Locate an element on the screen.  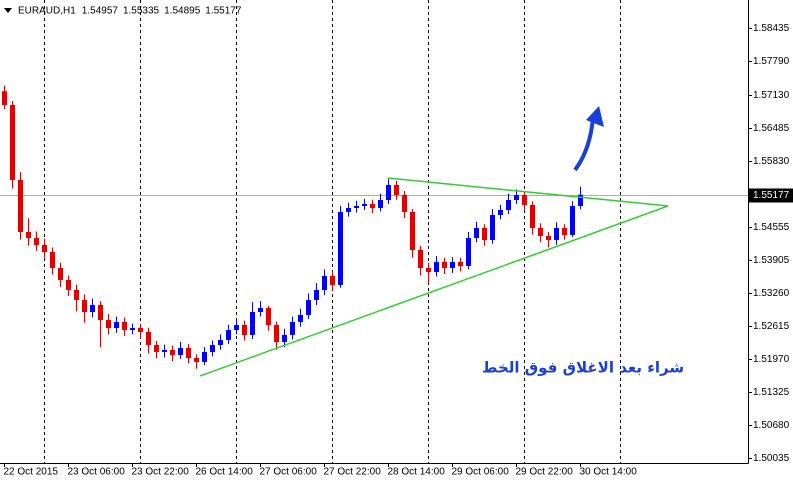
x-tick-label: 28 Oct 14:00 is located at coordinates (417, 472).